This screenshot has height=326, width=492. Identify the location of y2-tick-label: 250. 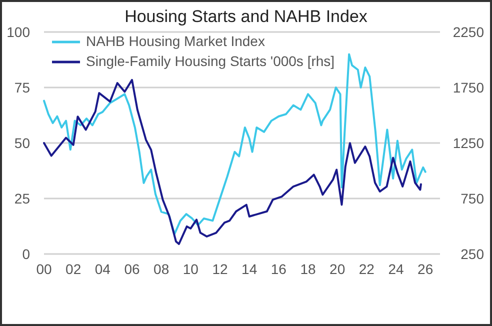
(472, 254).